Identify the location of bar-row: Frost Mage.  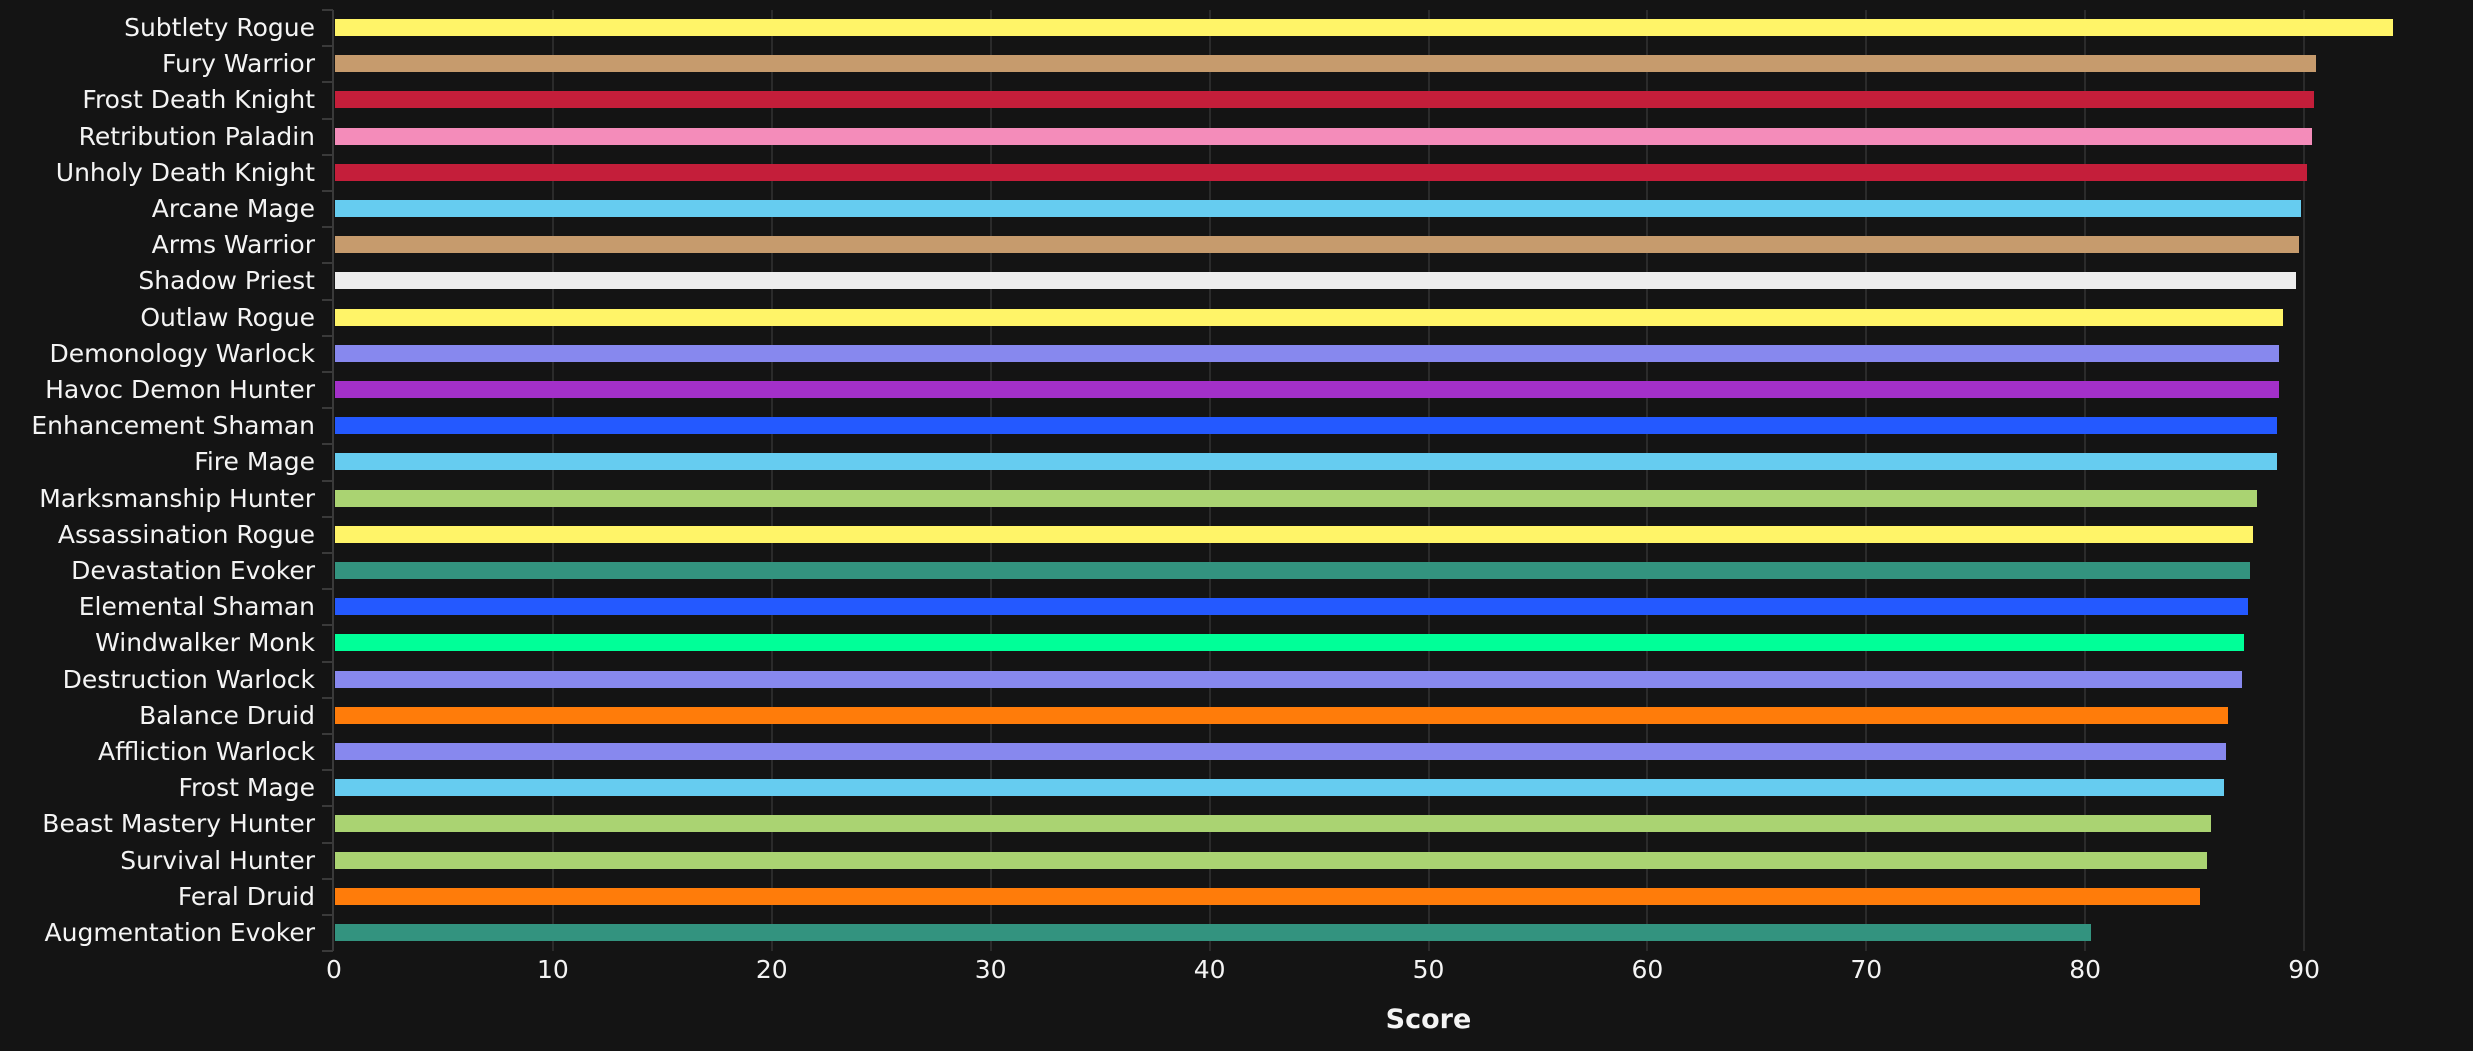
(1236, 788).